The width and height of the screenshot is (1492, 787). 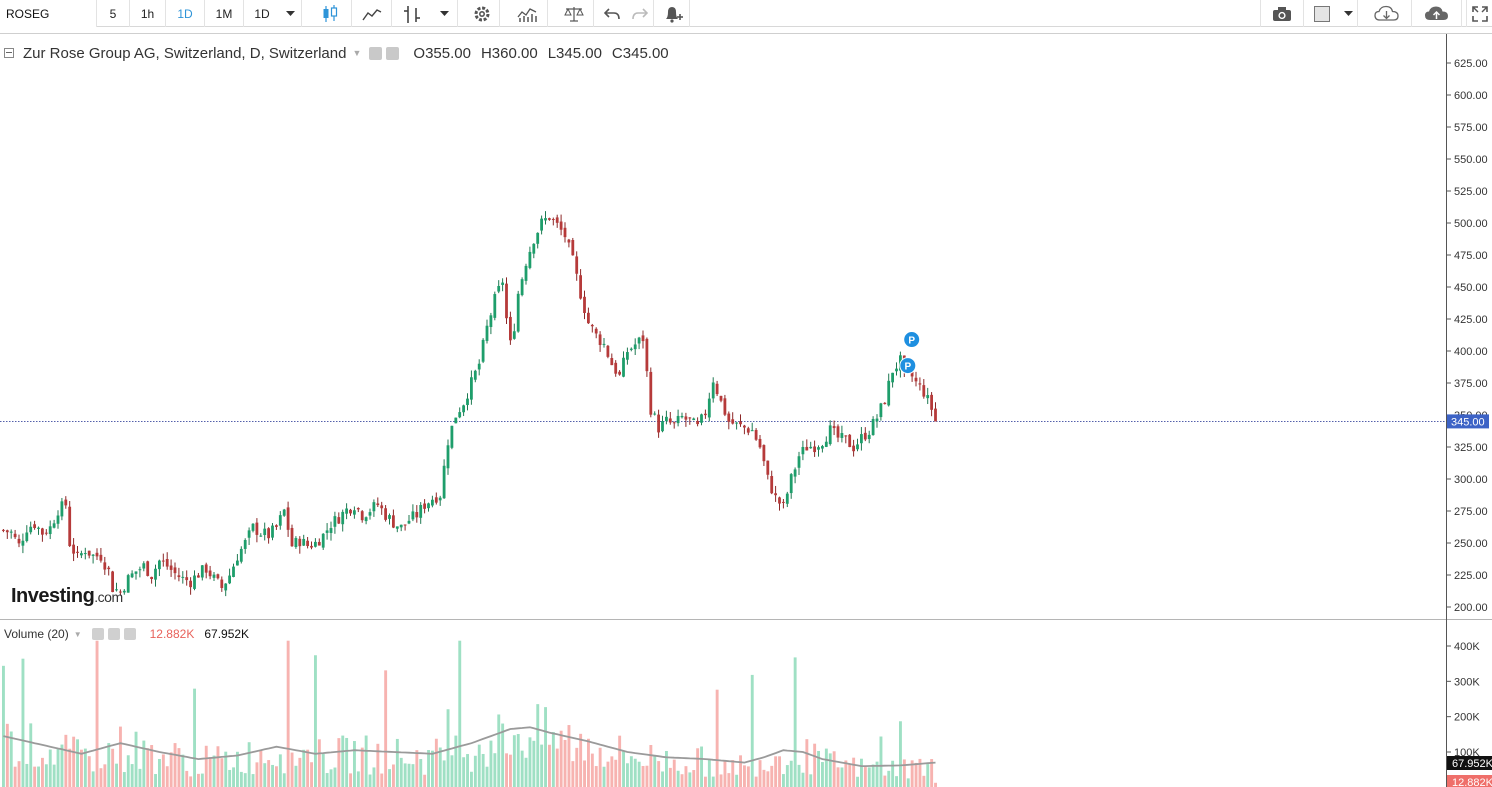 I want to click on redo-icon, so click(x=640, y=13).